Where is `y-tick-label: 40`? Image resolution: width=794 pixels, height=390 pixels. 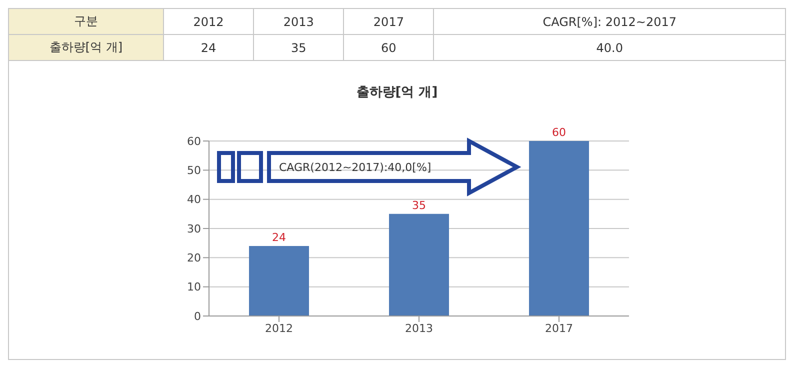 y-tick-label: 40 is located at coordinates (194, 199).